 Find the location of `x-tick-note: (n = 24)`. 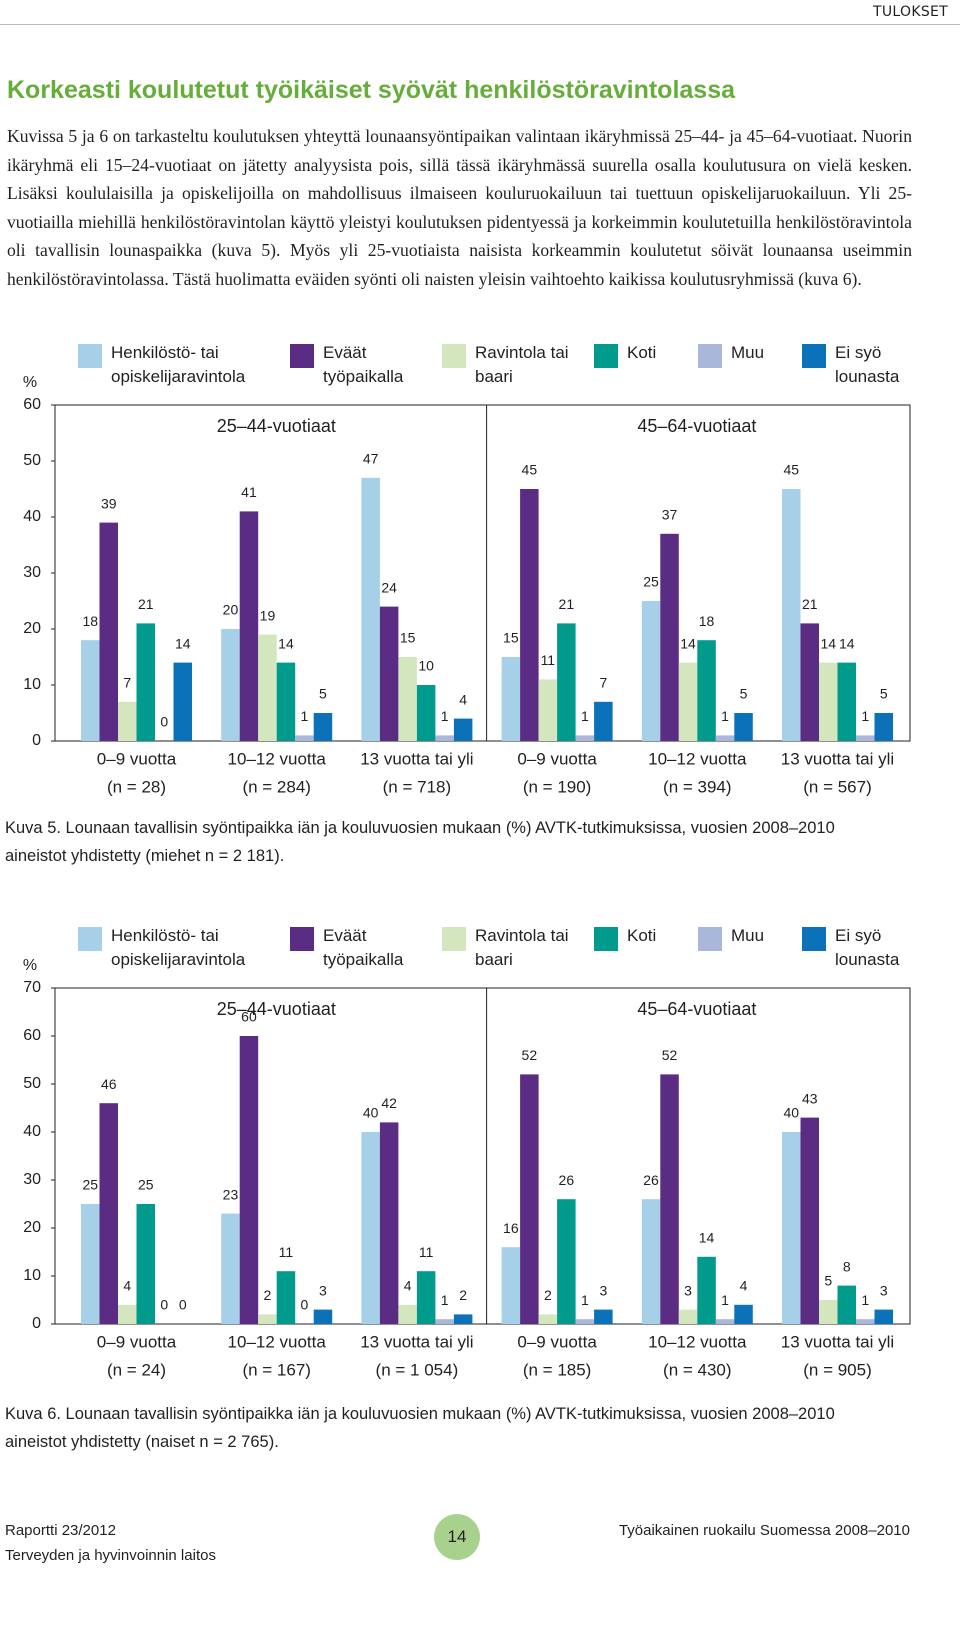

x-tick-note: (n = 24) is located at coordinates (136, 1369).